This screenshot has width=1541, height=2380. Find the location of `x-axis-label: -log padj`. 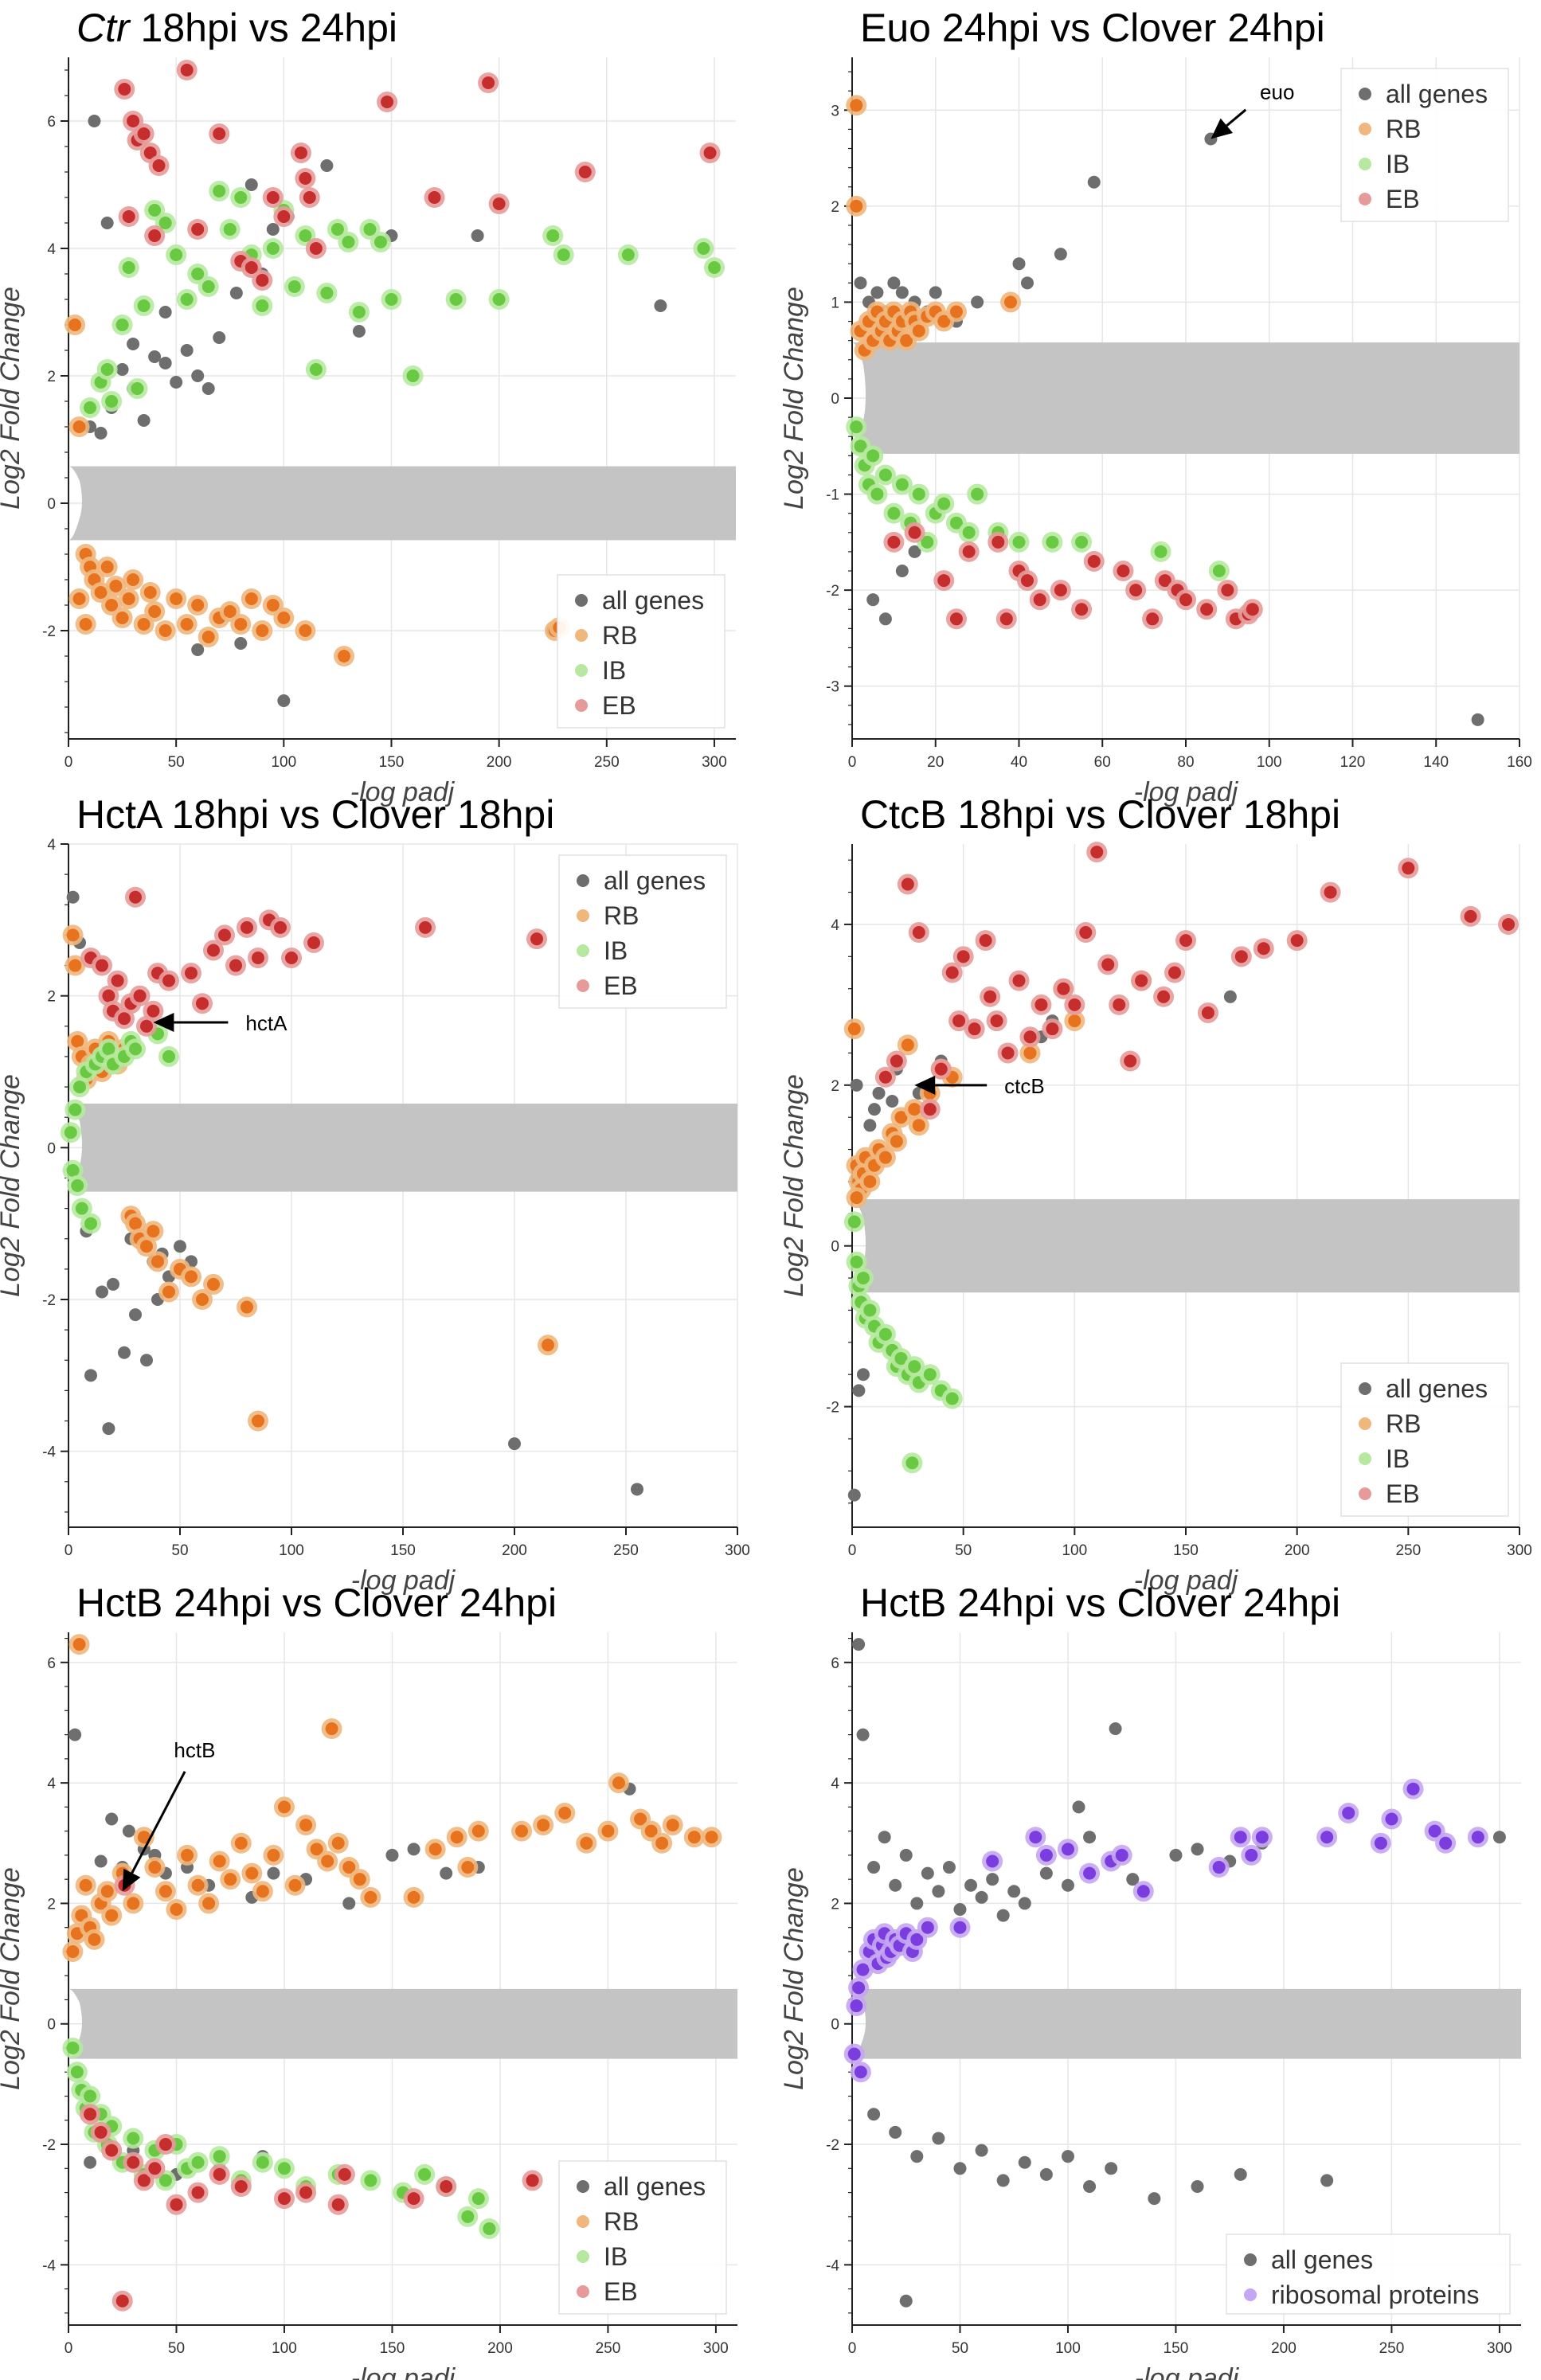

x-axis-label: -log padj is located at coordinates (1186, 792).